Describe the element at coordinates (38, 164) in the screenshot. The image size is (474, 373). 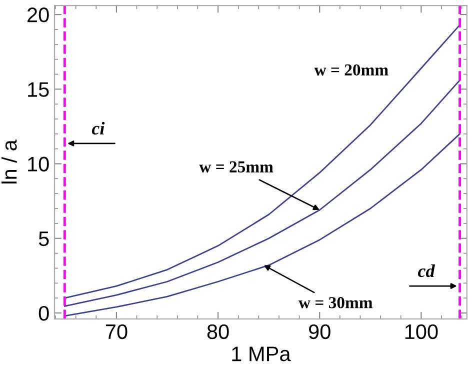
I see `y-tick-label: 10` at that location.